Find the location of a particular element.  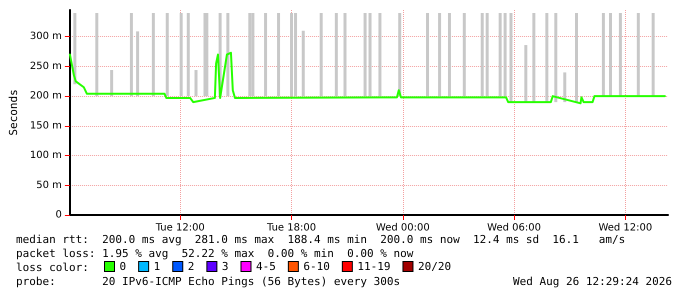

x-tick-label: Tue 12:00 is located at coordinates (179, 228).